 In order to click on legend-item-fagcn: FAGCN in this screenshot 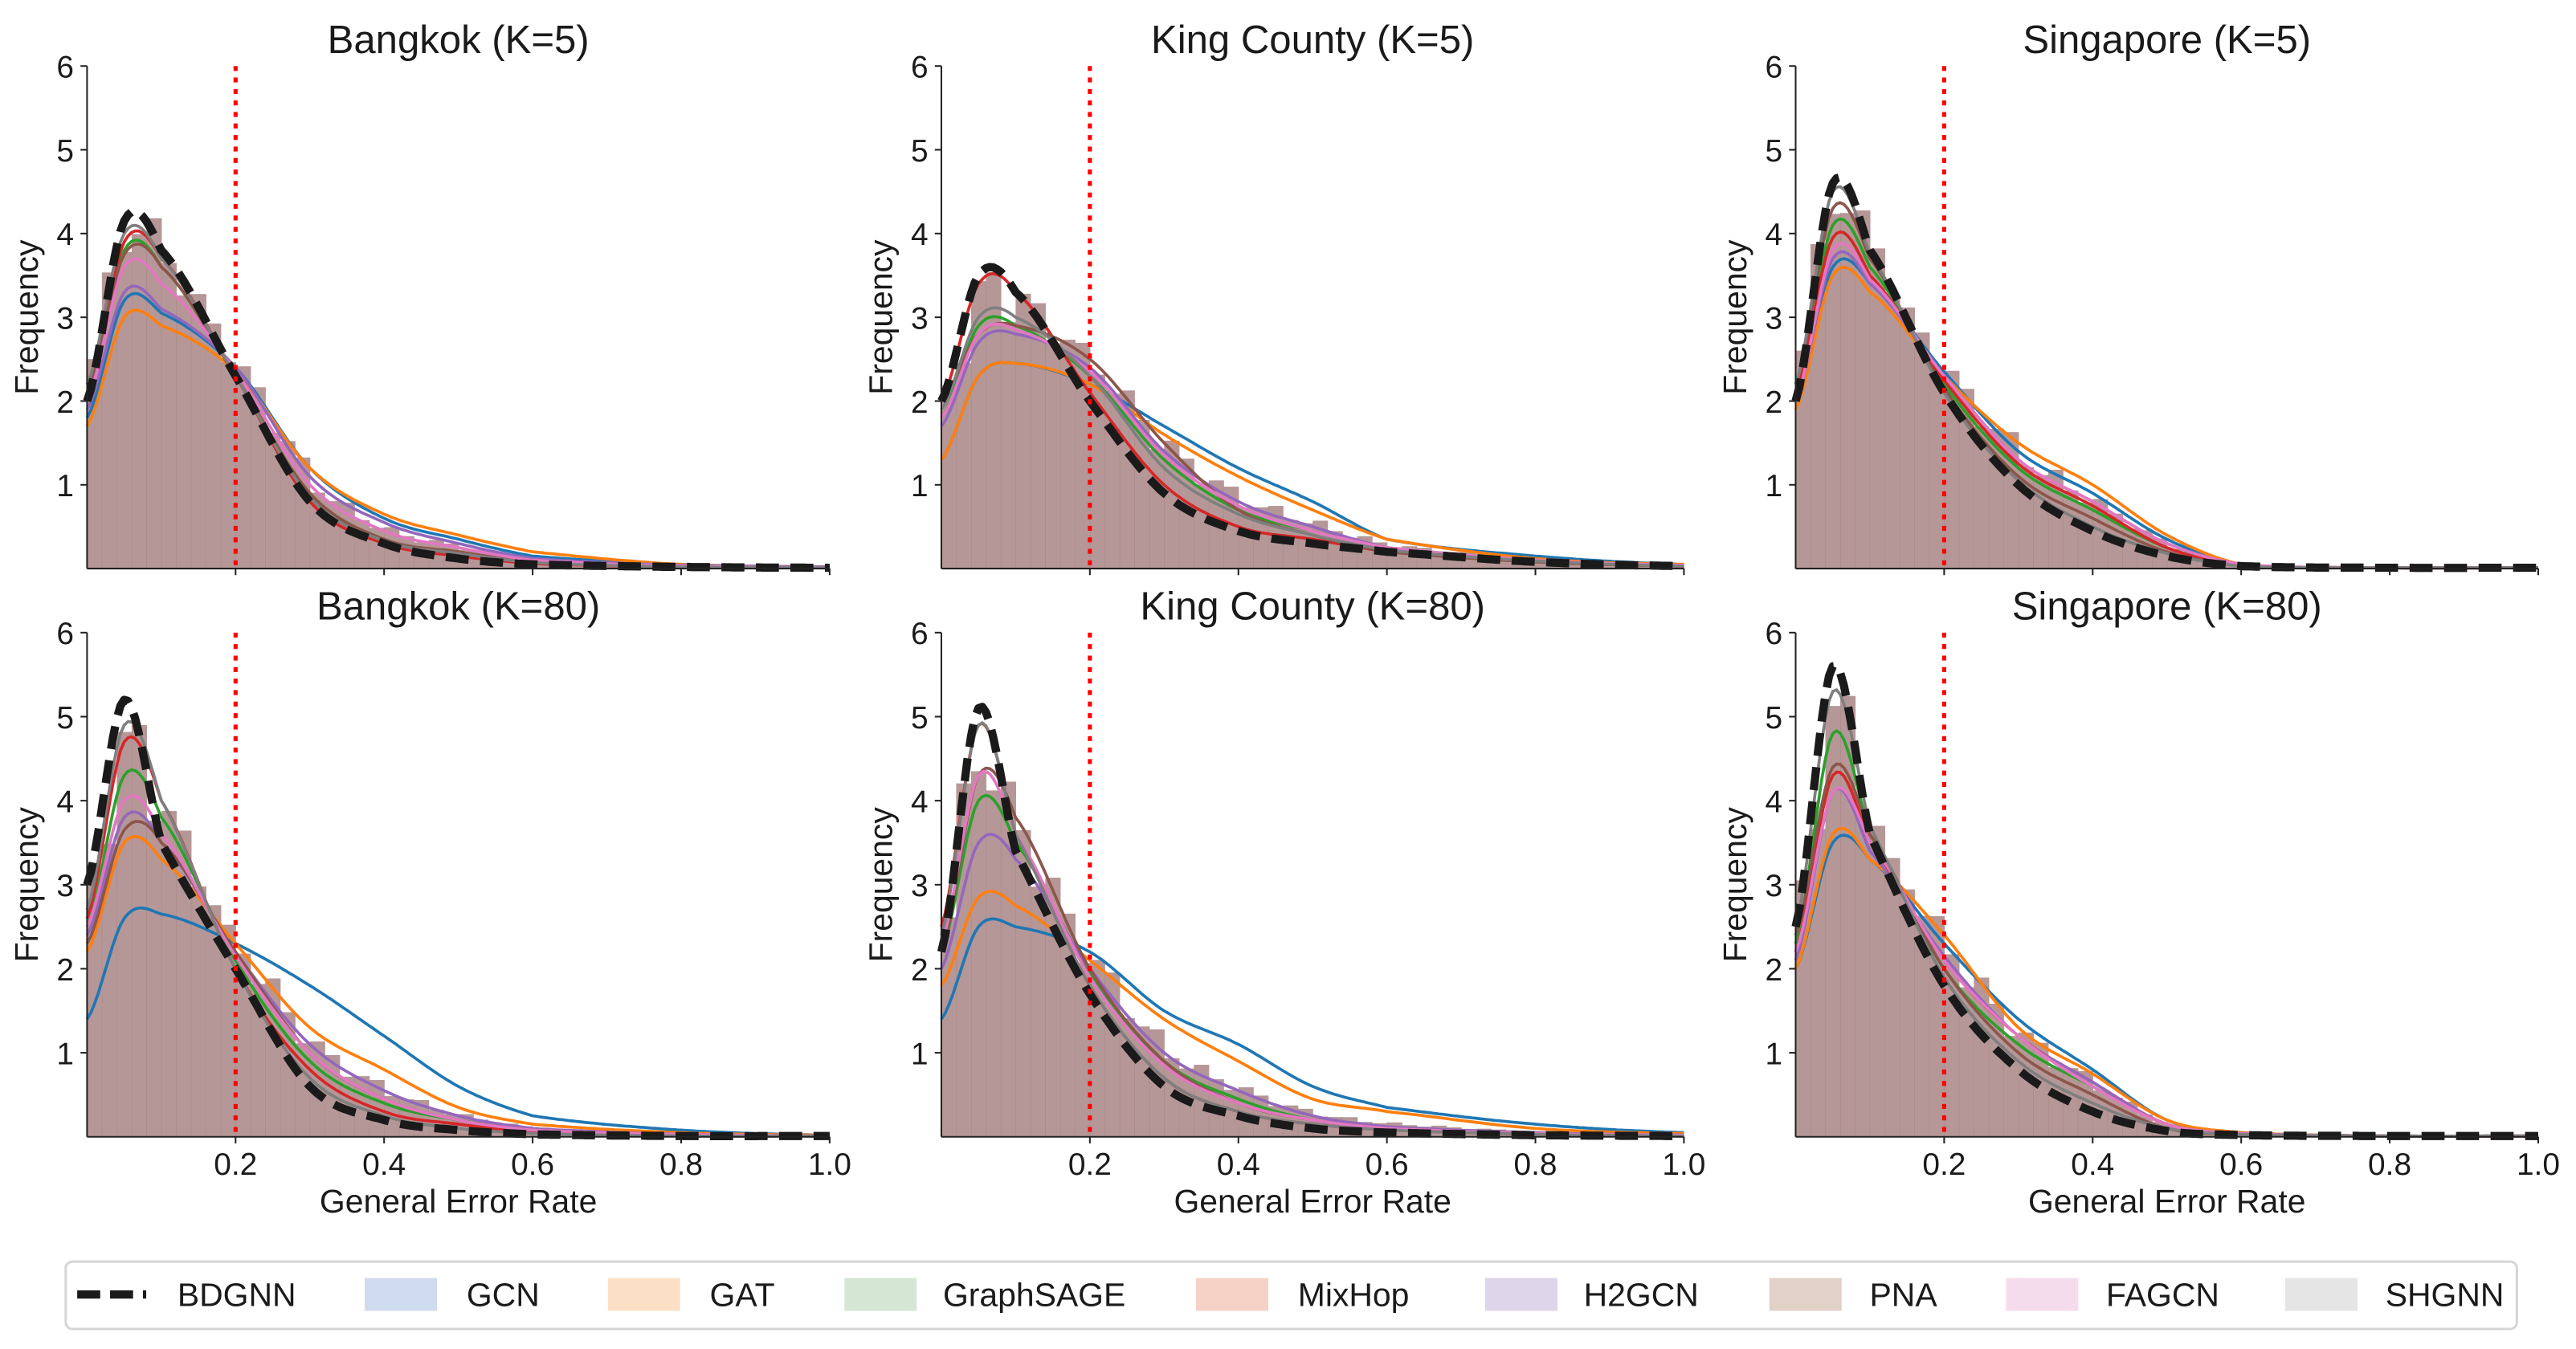, I will do `click(2112, 1294)`.